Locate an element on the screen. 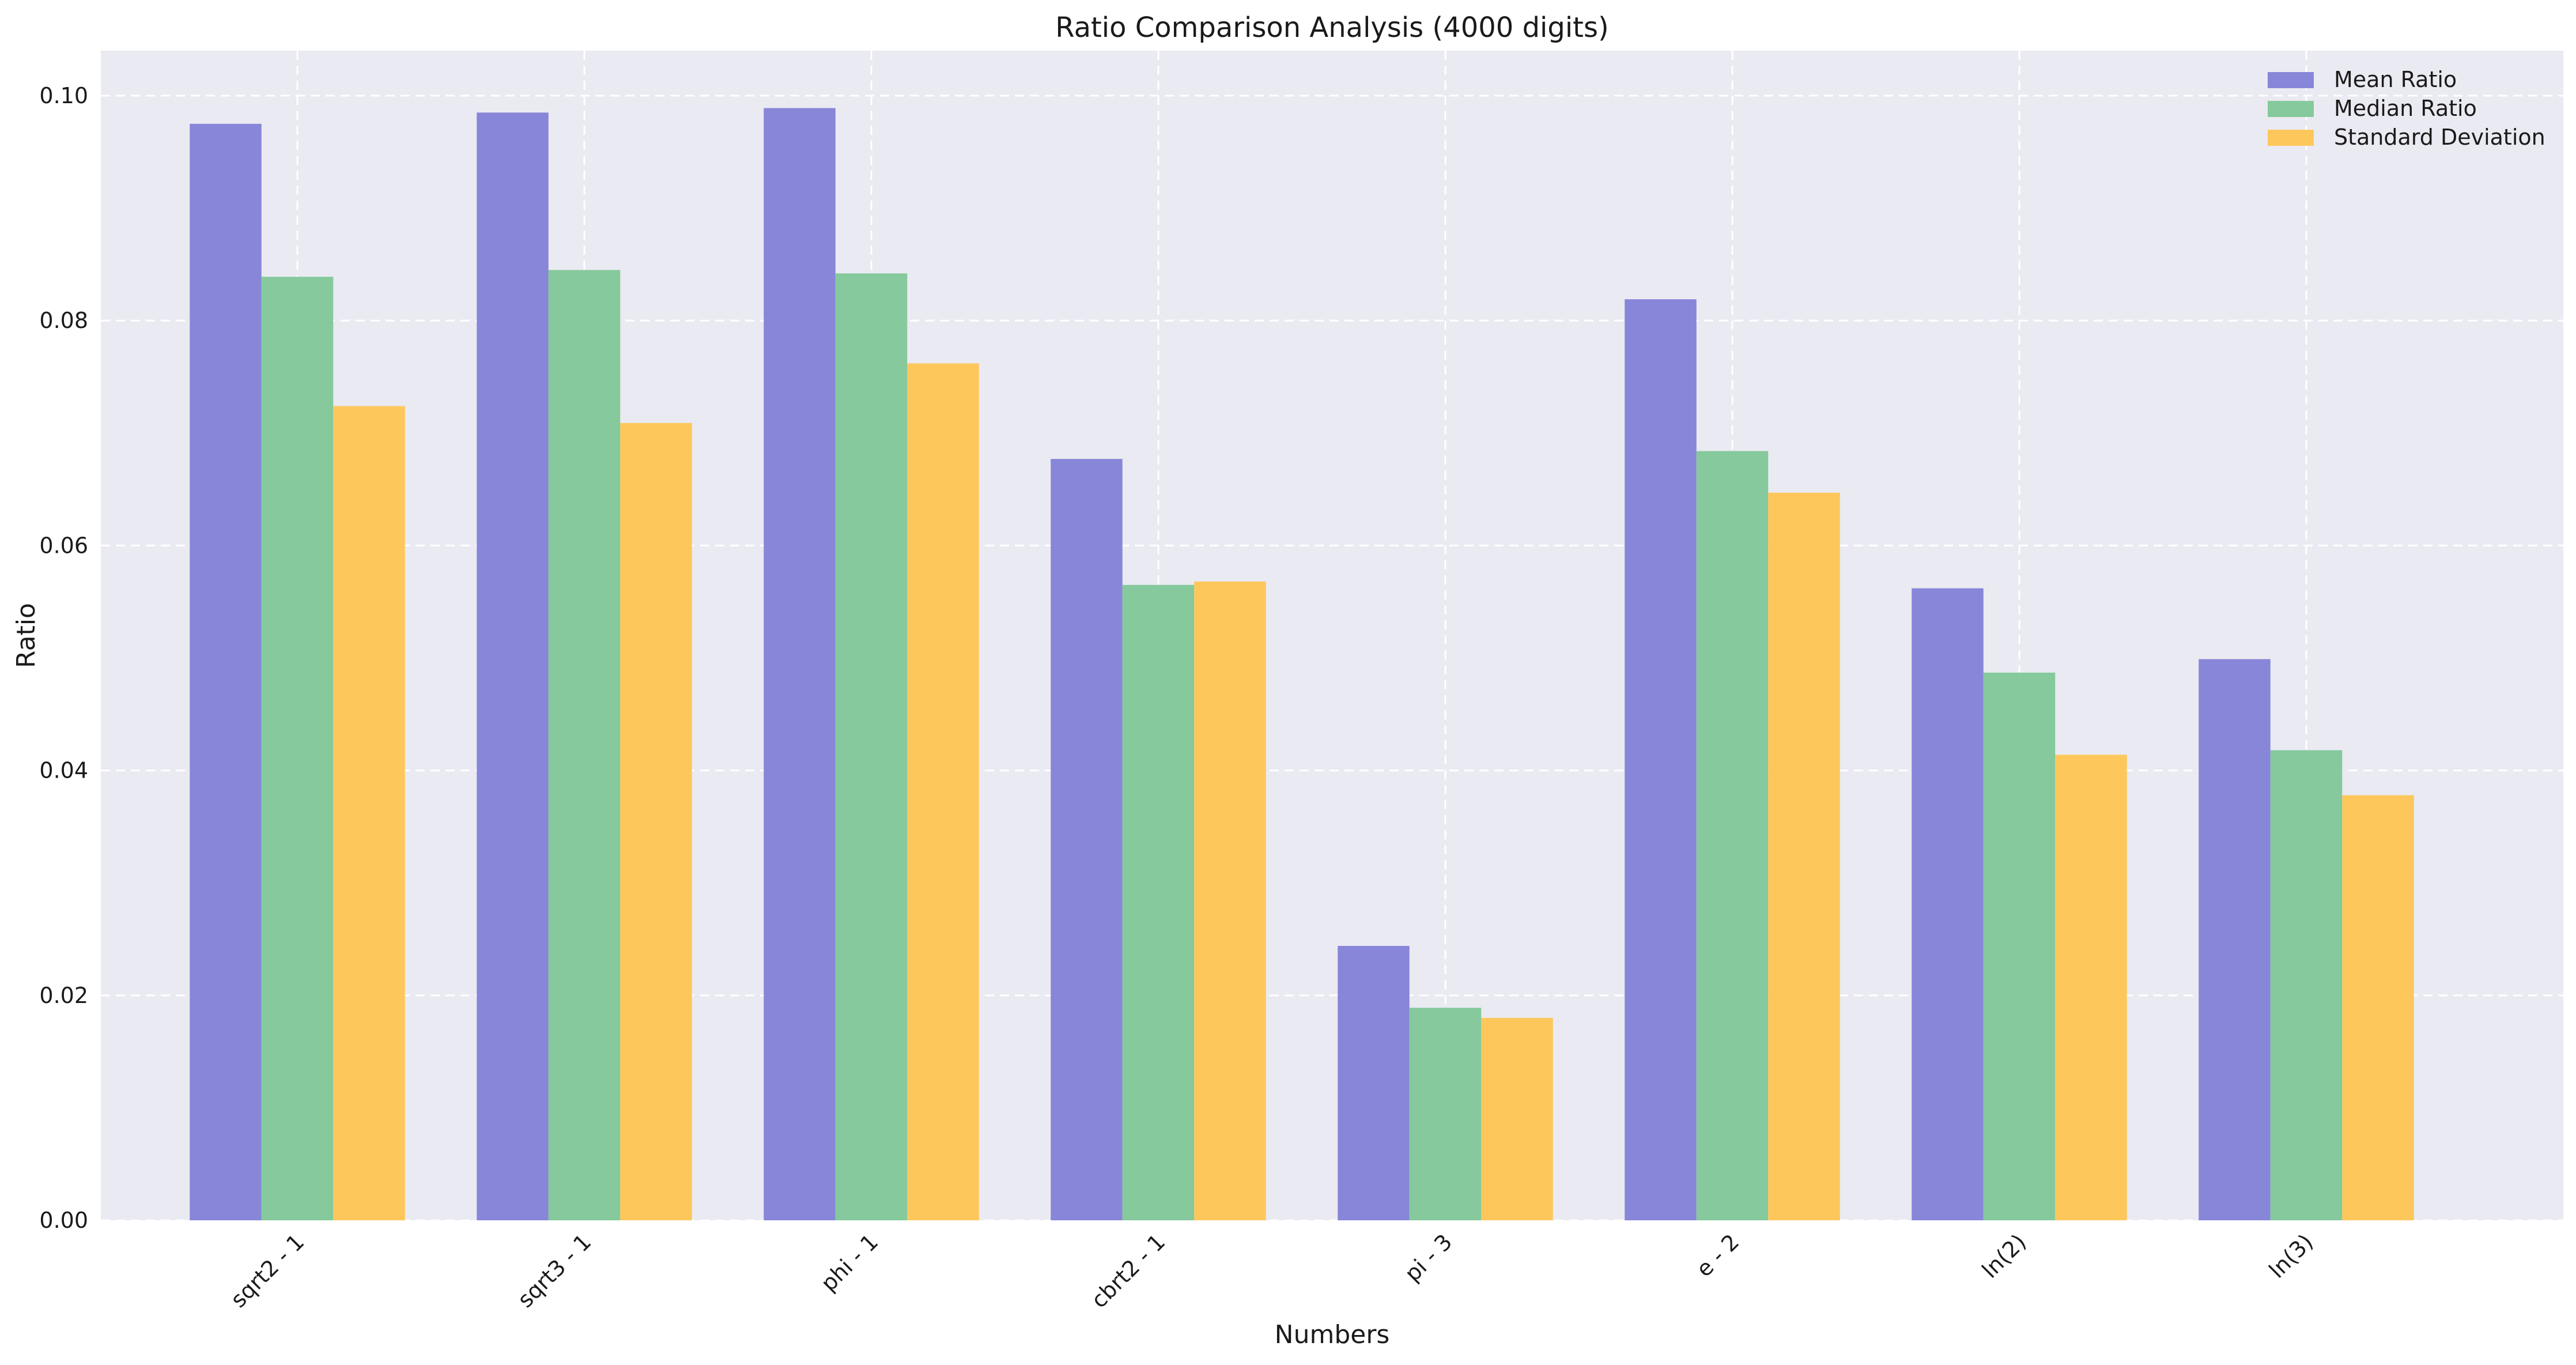  chart-title: Ratio Comparison Analysis (4000 digits) is located at coordinates (1331, 28).